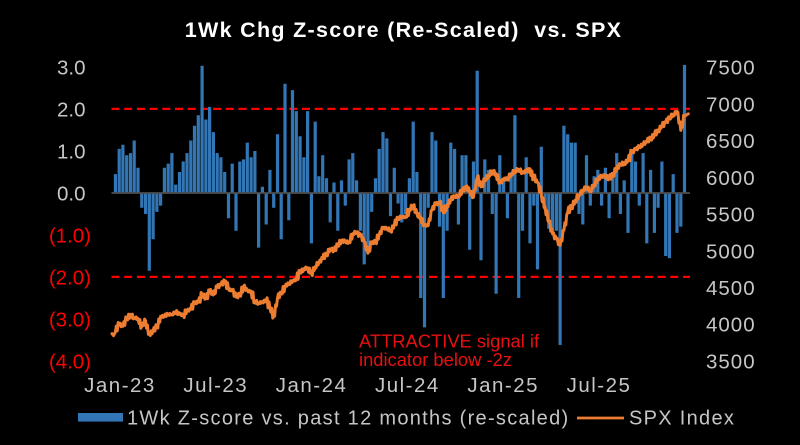 This screenshot has width=800, height=445. What do you see at coordinates (407, 385) in the screenshot?
I see `svg-text: Jul-24` at bounding box center [407, 385].